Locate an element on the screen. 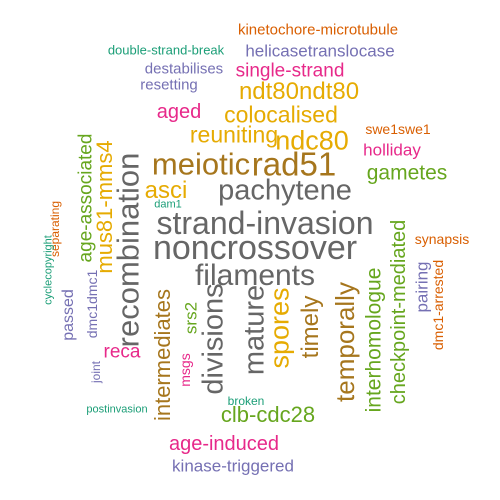  word-pachytene: pachytene is located at coordinates (285, 190).